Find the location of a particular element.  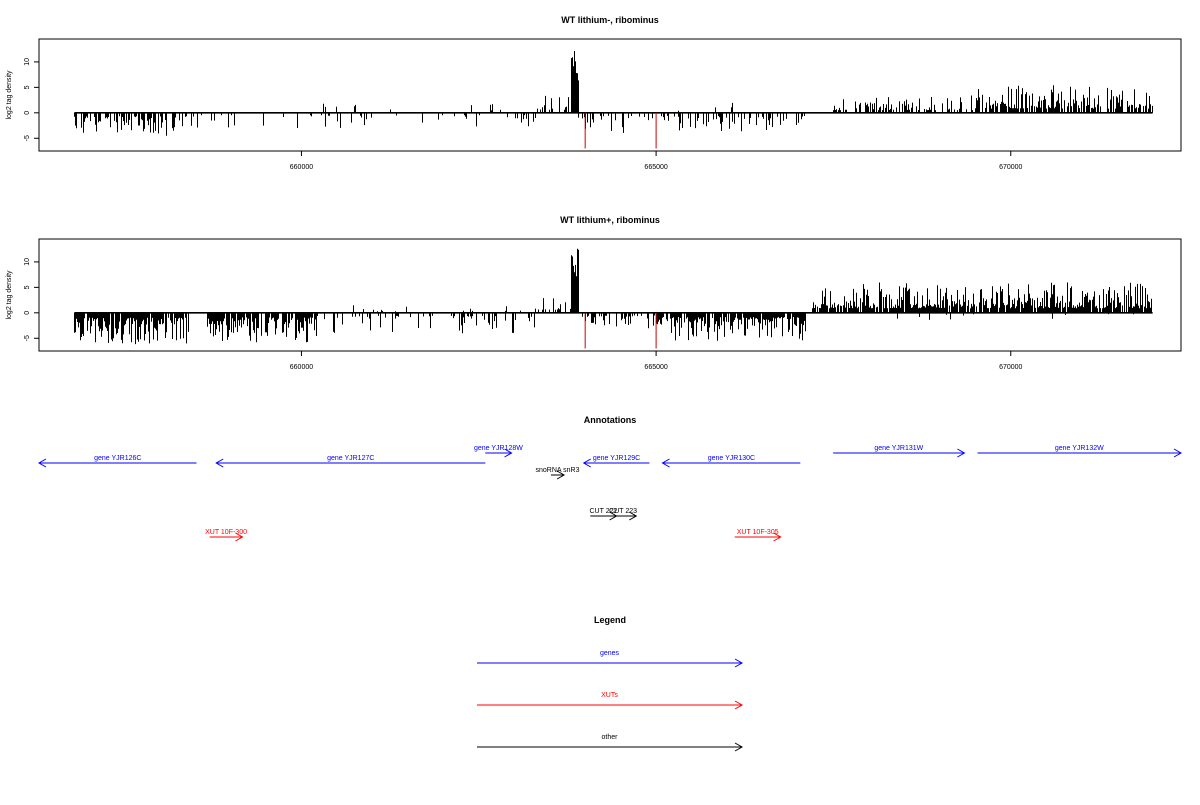

legend-label: genes is located at coordinates (610, 653).